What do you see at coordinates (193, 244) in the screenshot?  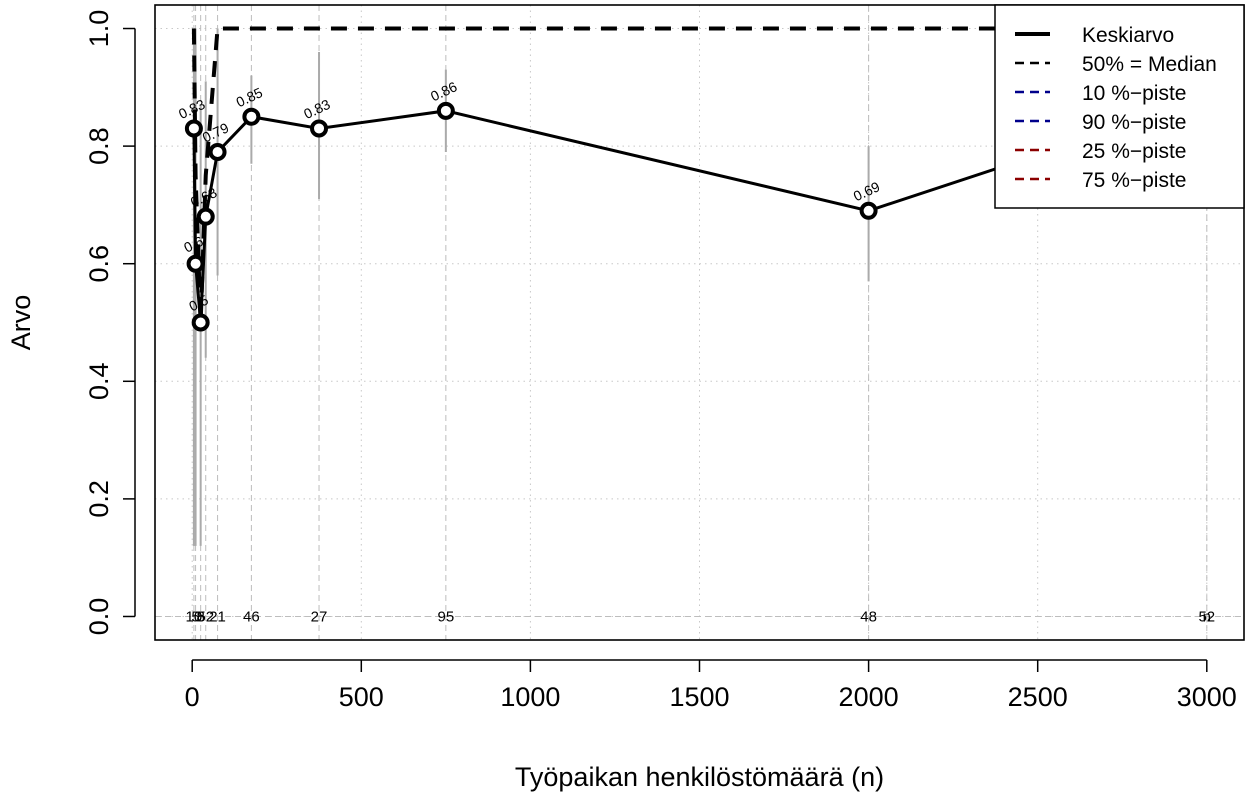 I see `value-label: 0.6` at bounding box center [193, 244].